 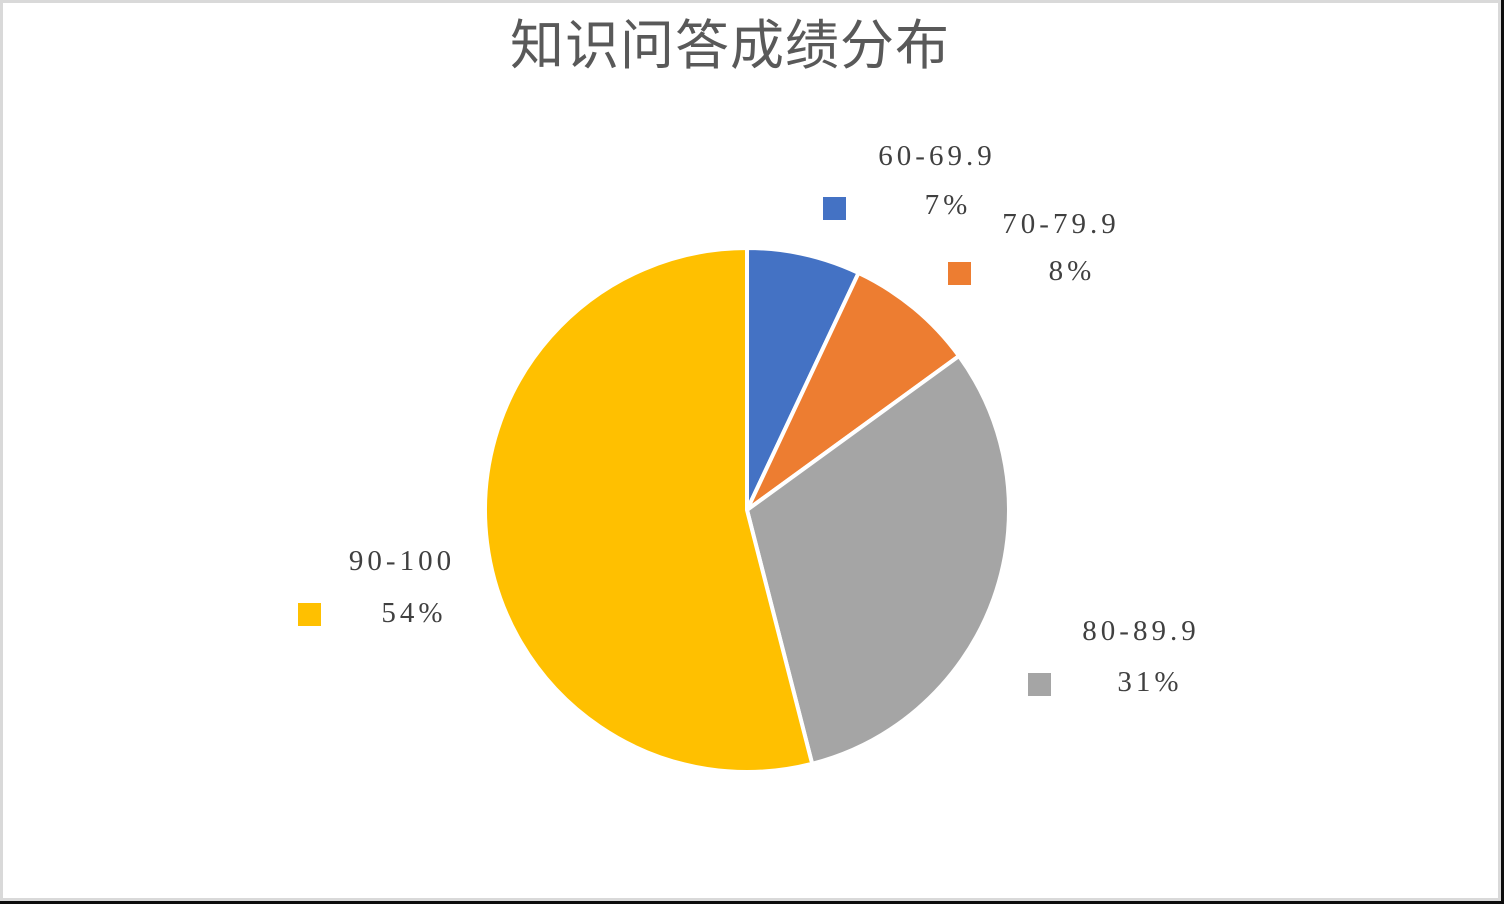 What do you see at coordinates (959, 273) in the screenshot?
I see `legend-key-70-79.9` at bounding box center [959, 273].